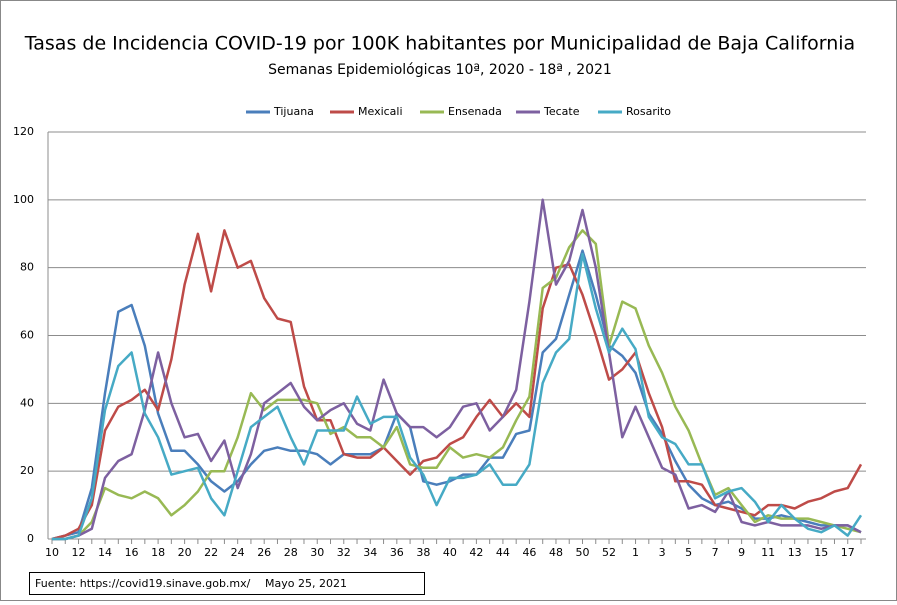 This screenshot has width=897, height=605. I want to click on x-tick-label: 5, so click(688, 552).